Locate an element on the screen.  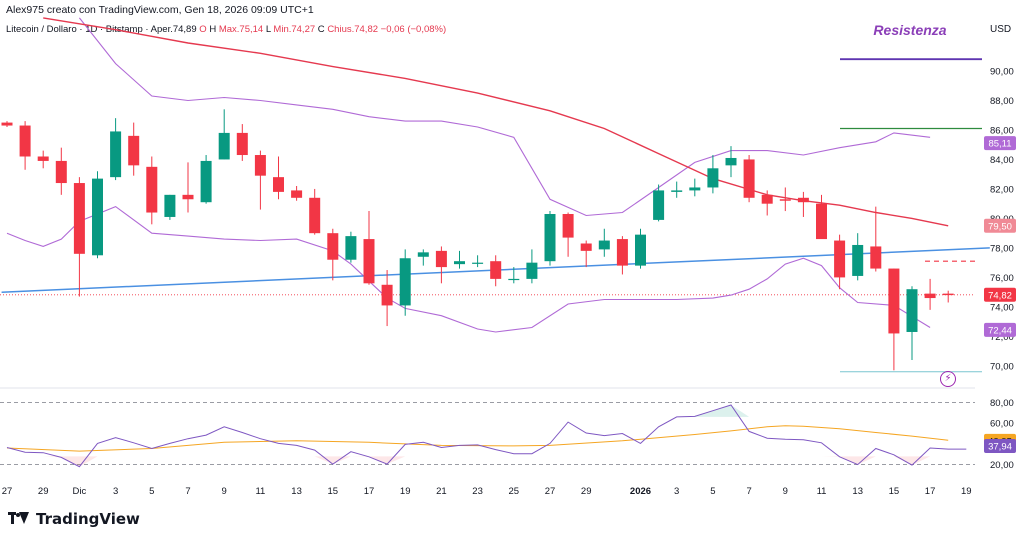
x-tick-label: 29 is located at coordinates (43, 491).